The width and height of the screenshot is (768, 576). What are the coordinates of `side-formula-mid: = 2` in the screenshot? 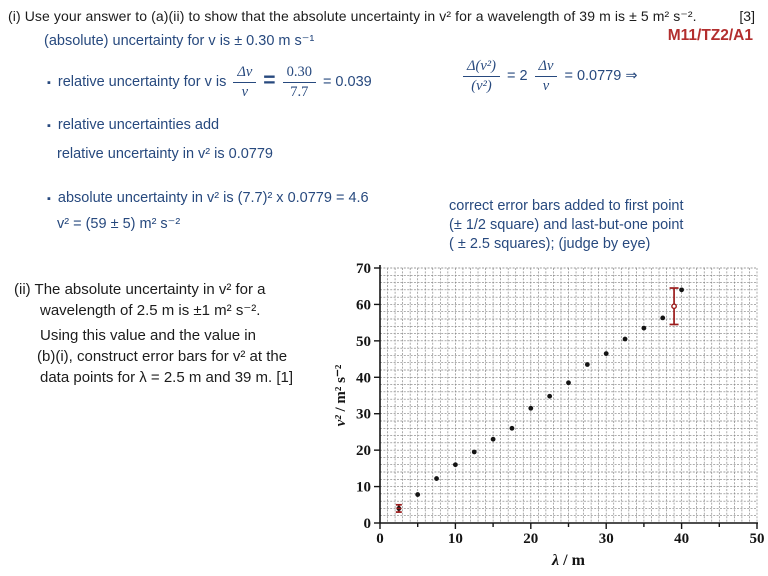 It's located at (517, 76).